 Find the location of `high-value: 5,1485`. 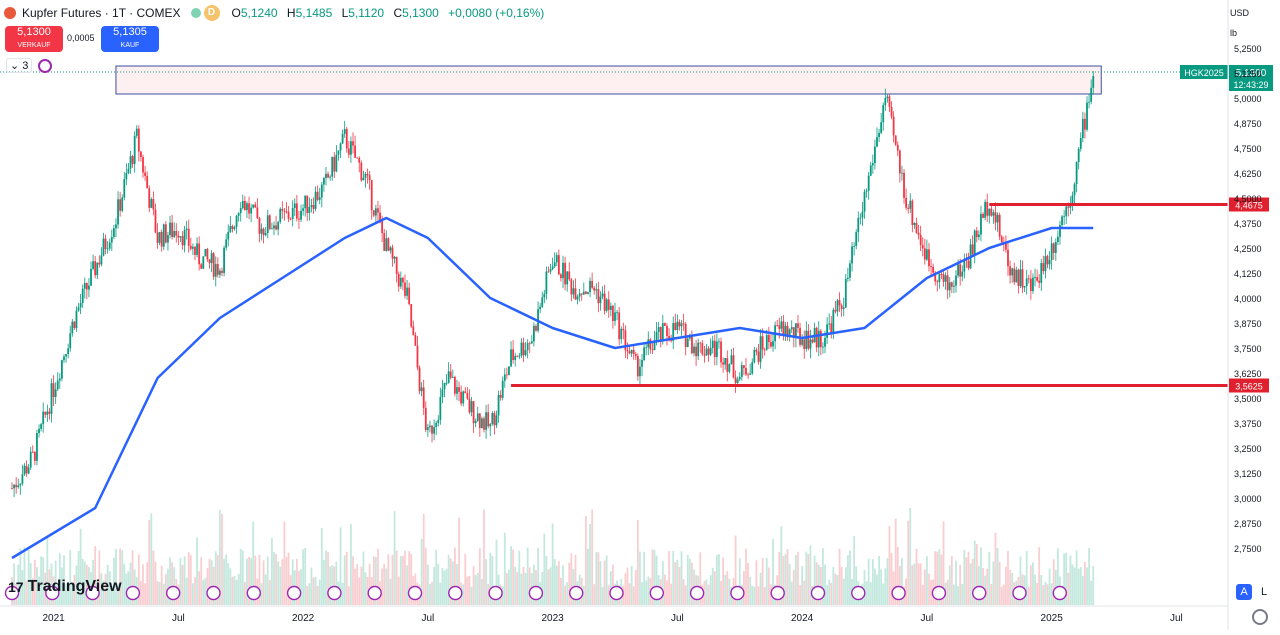

high-value: 5,1485 is located at coordinates (314, 13).